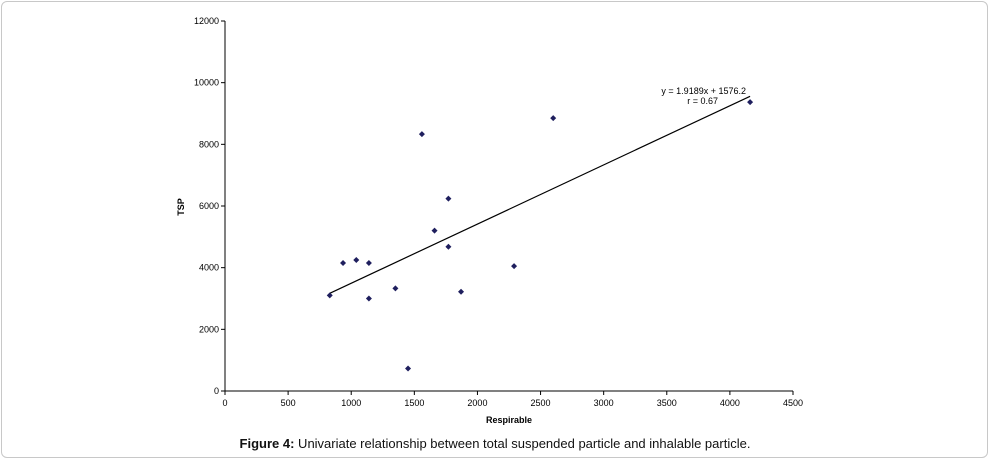 This screenshot has width=990, height=459. Describe the element at coordinates (793, 403) in the screenshot. I see `x-tick-label: 4500` at that location.